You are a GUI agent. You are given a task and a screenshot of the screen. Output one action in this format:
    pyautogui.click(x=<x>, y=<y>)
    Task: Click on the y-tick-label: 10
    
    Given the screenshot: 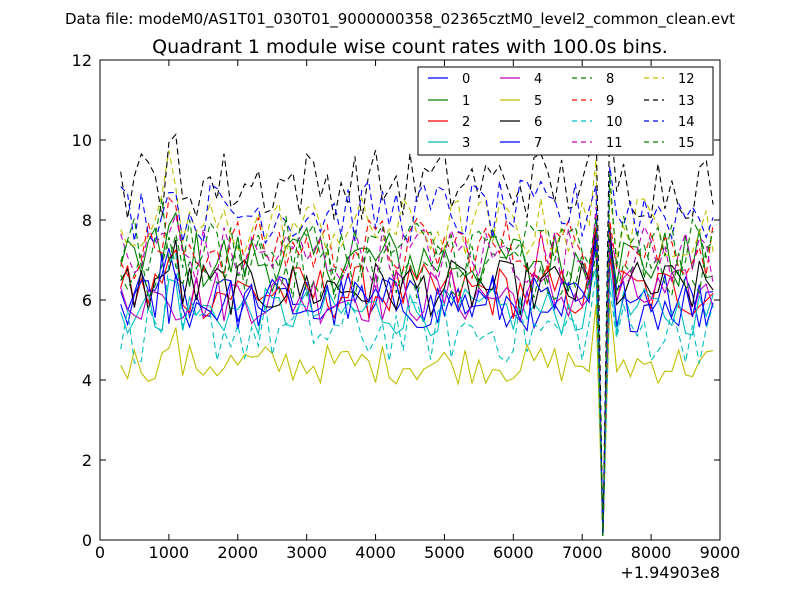 What is the action you would take?
    pyautogui.click(x=82, y=140)
    